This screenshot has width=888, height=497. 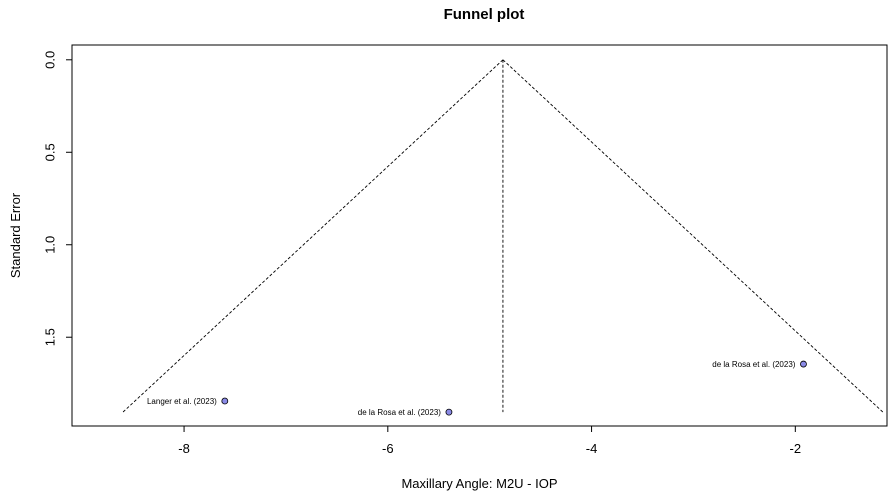 I want to click on y-tick-label: 1.5, so click(x=50, y=337).